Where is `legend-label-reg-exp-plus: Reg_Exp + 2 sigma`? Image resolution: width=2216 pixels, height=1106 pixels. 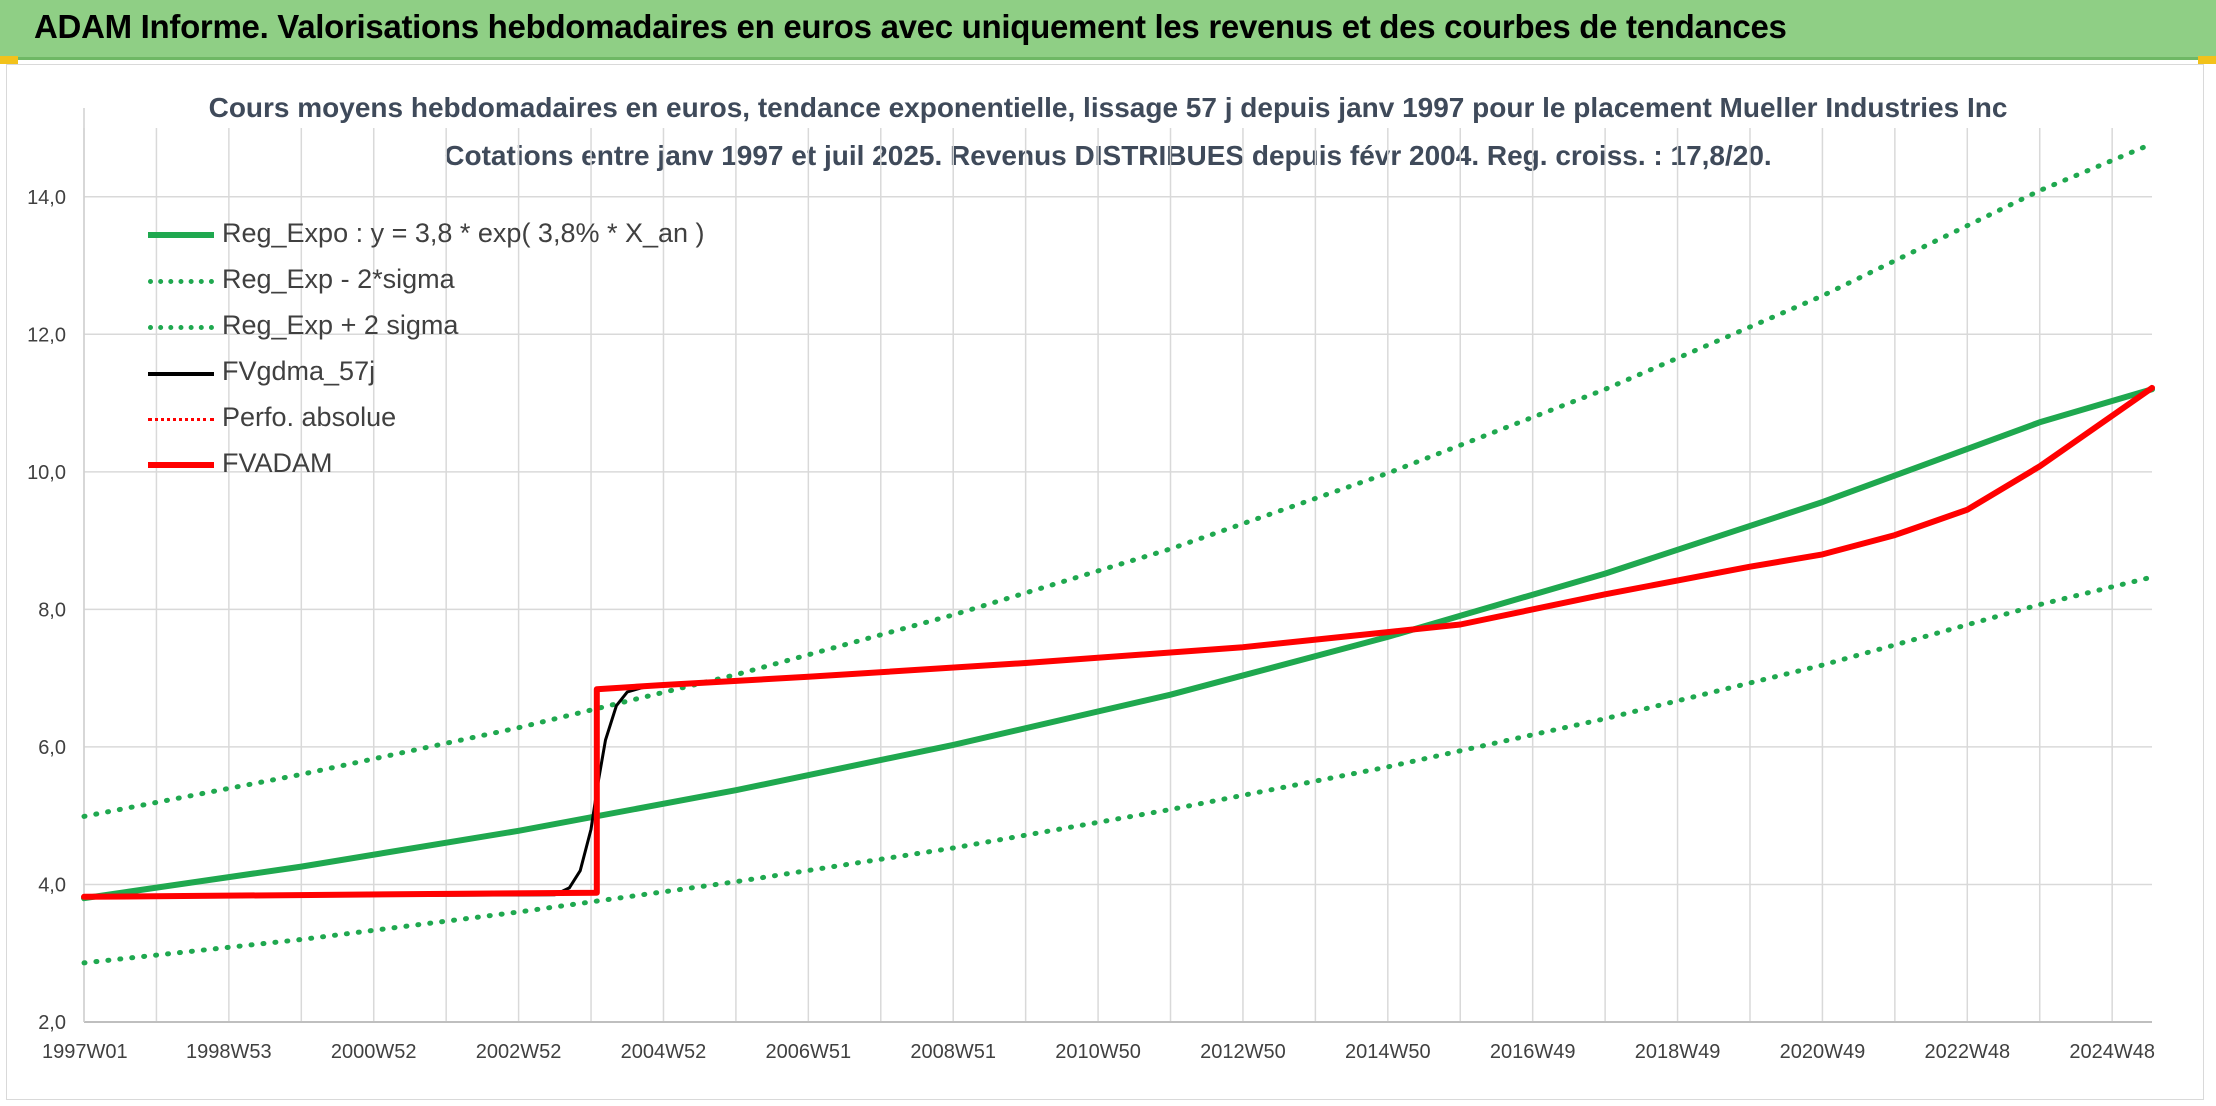 legend-label-reg-exp-plus: Reg_Exp + 2 sigma is located at coordinates (340, 325).